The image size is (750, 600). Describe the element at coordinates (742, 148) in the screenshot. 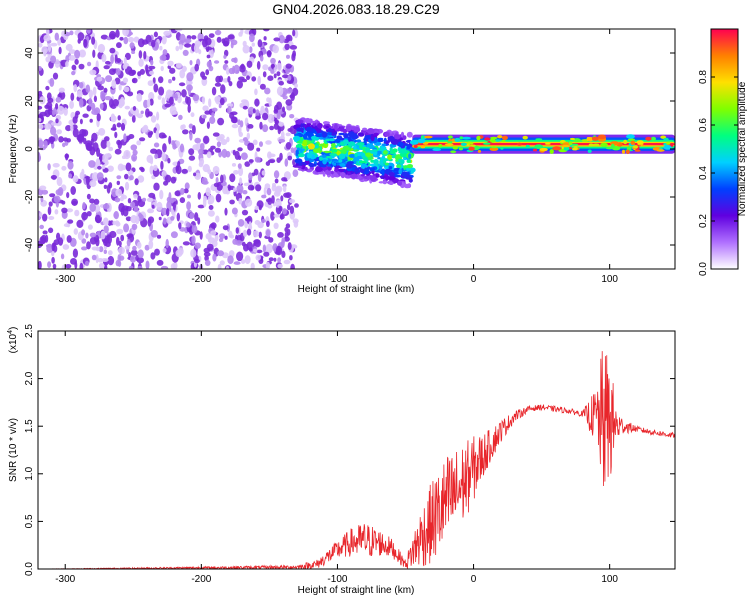

I see `colorbar-label: Normalized spectral amplitude` at that location.